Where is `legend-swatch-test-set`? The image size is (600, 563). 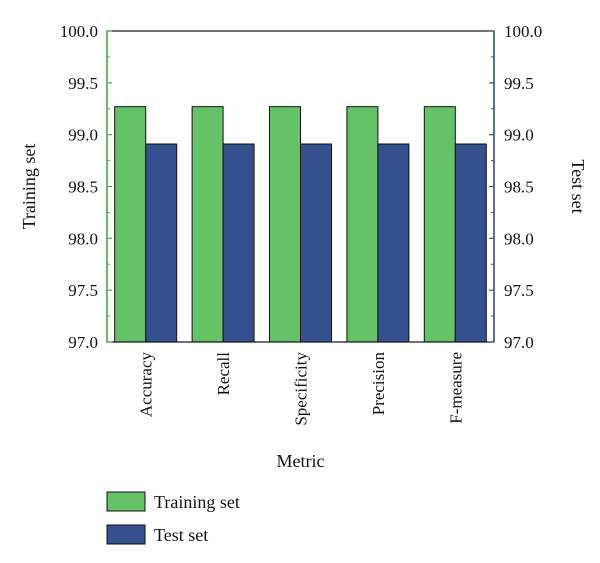
legend-swatch-test-set is located at coordinates (126, 534).